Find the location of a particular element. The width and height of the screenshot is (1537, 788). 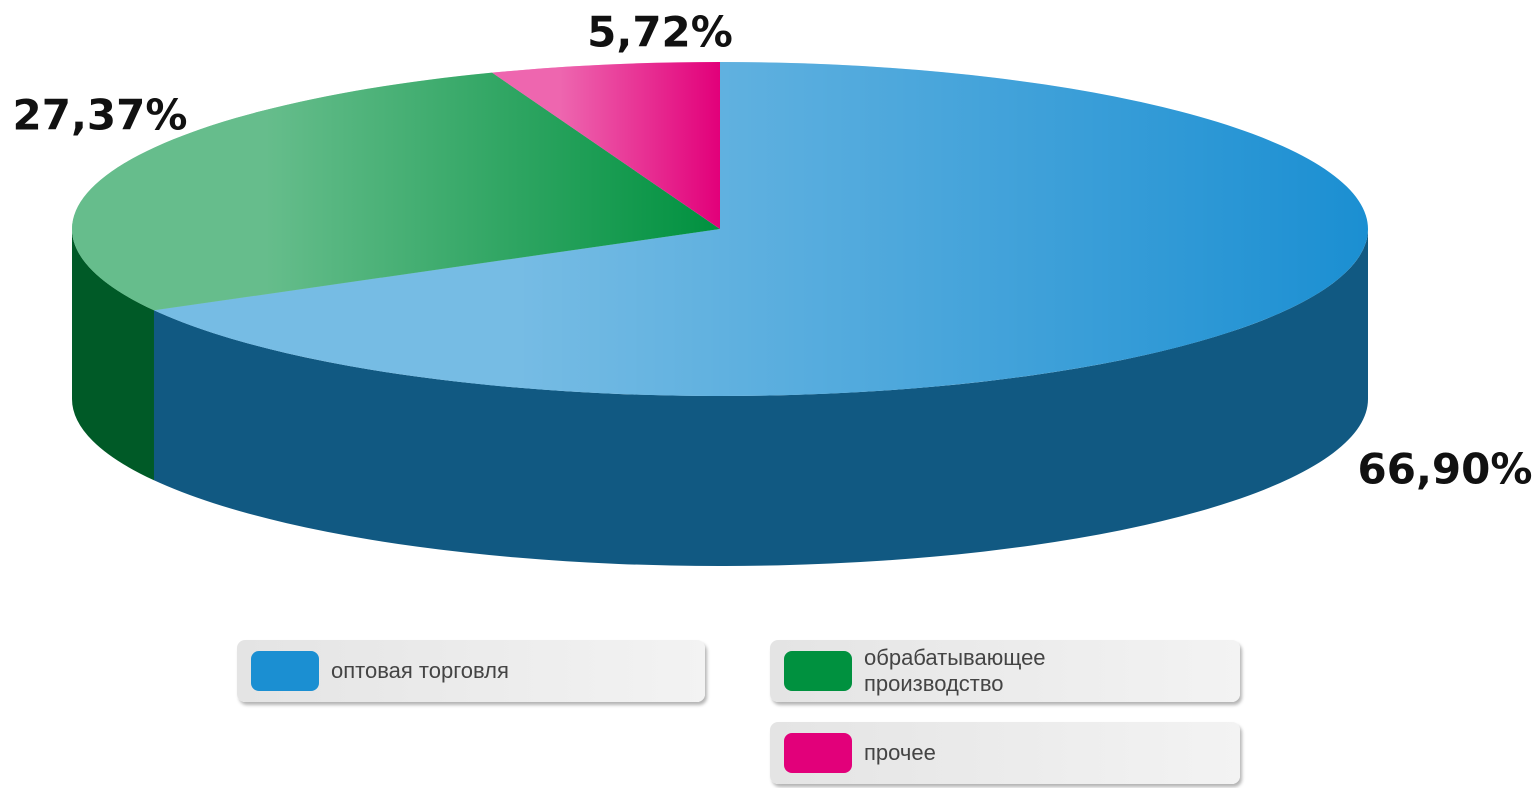

data-label: 5,72% is located at coordinates (660, 32).